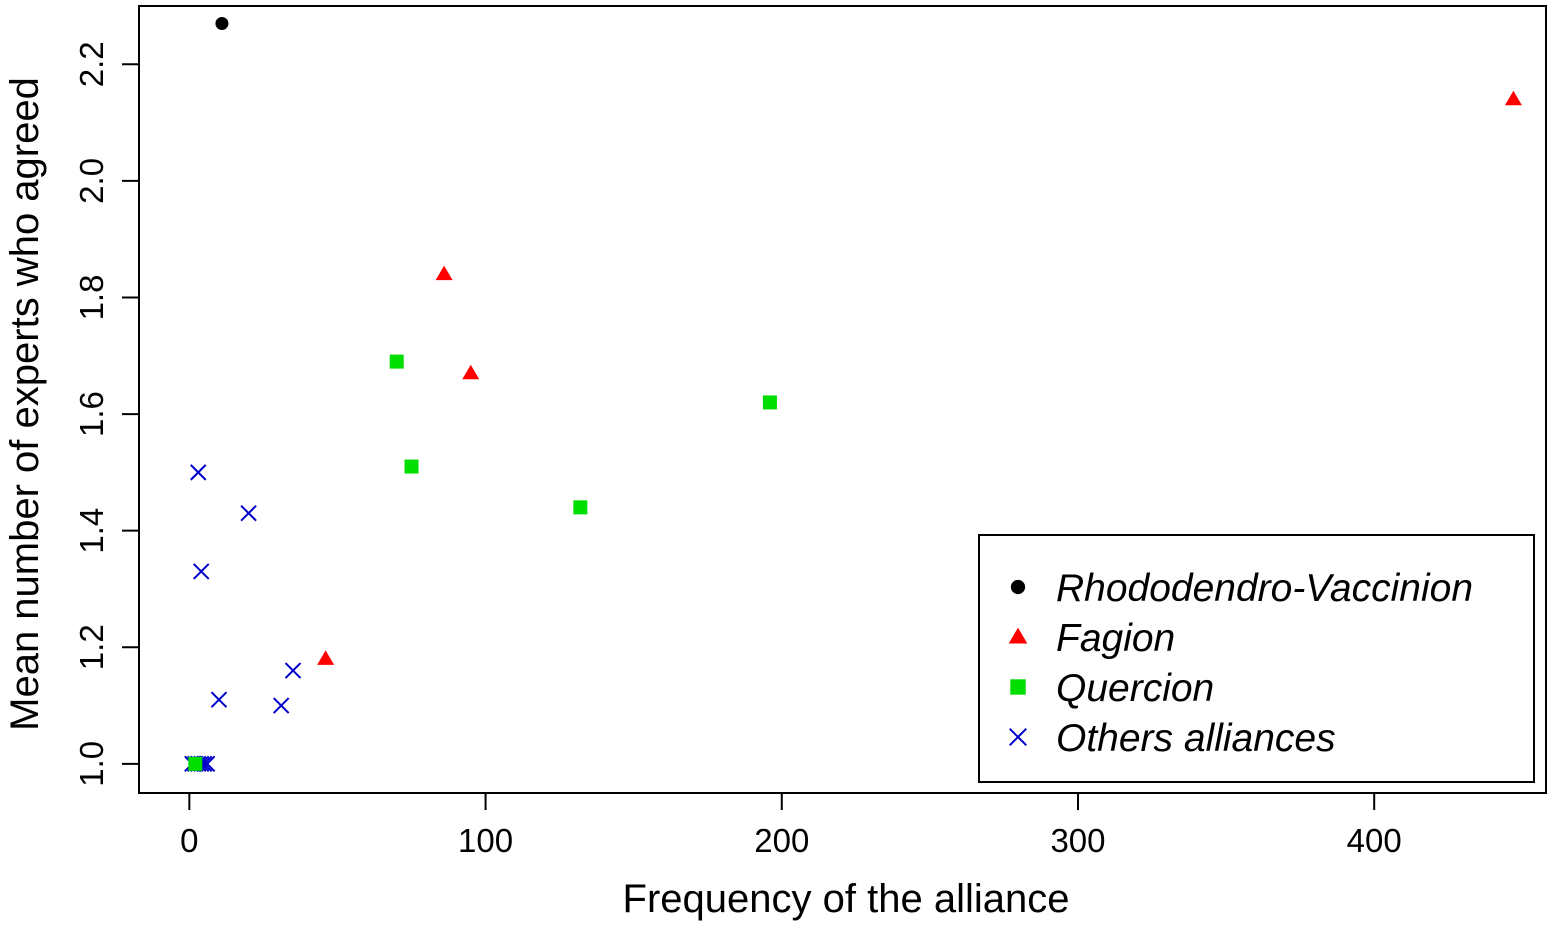  I want to click on x-tick-label-4: 400, so click(1374, 840).